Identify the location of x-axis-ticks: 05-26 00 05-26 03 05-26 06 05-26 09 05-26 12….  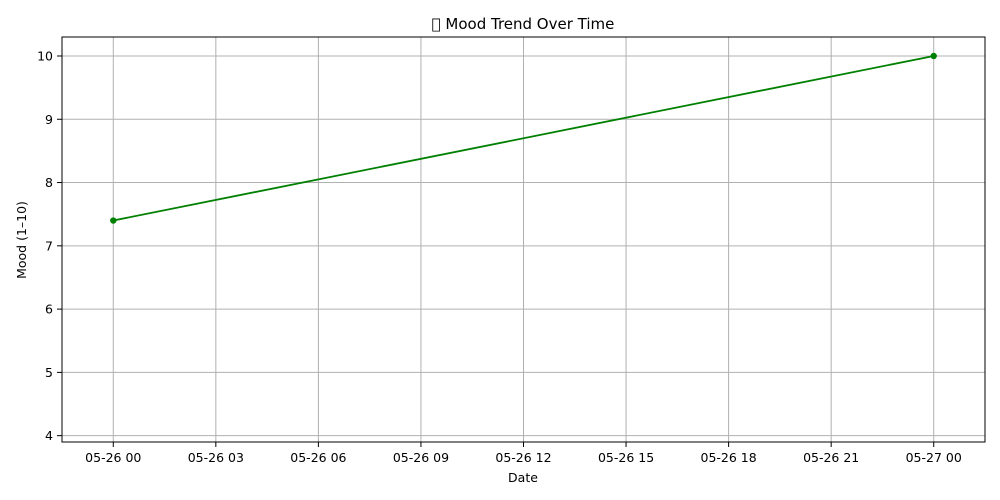
(523, 453).